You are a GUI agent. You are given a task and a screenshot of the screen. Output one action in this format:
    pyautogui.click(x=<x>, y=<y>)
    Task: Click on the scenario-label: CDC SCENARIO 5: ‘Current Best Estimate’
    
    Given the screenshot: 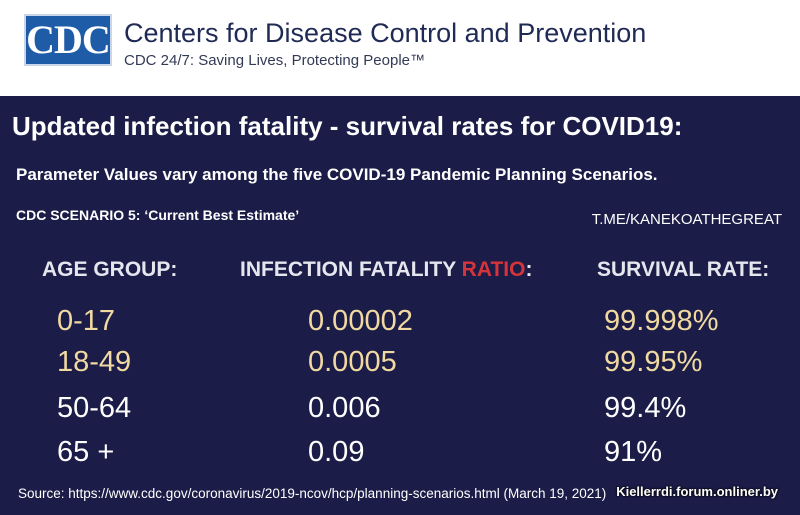 What is the action you would take?
    pyautogui.click(x=158, y=215)
    